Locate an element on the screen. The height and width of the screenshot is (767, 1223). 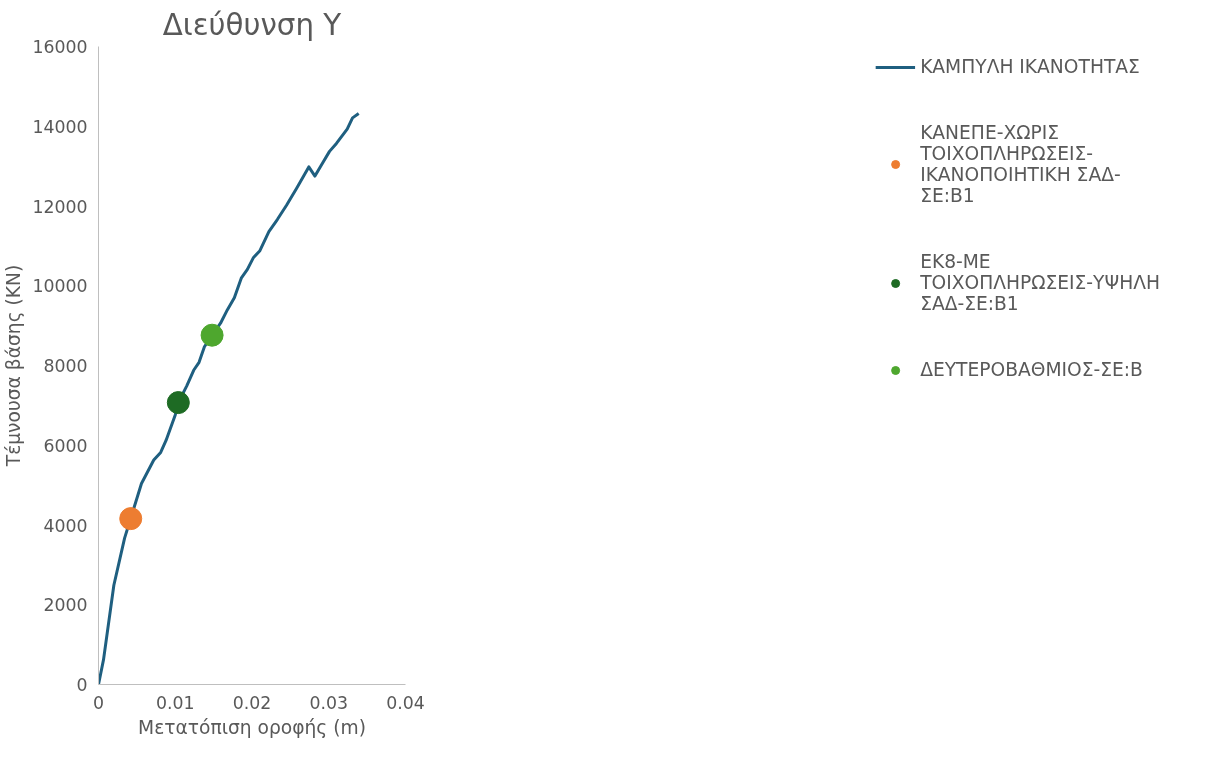
x-tick-label: 0.04 is located at coordinates (405, 702).